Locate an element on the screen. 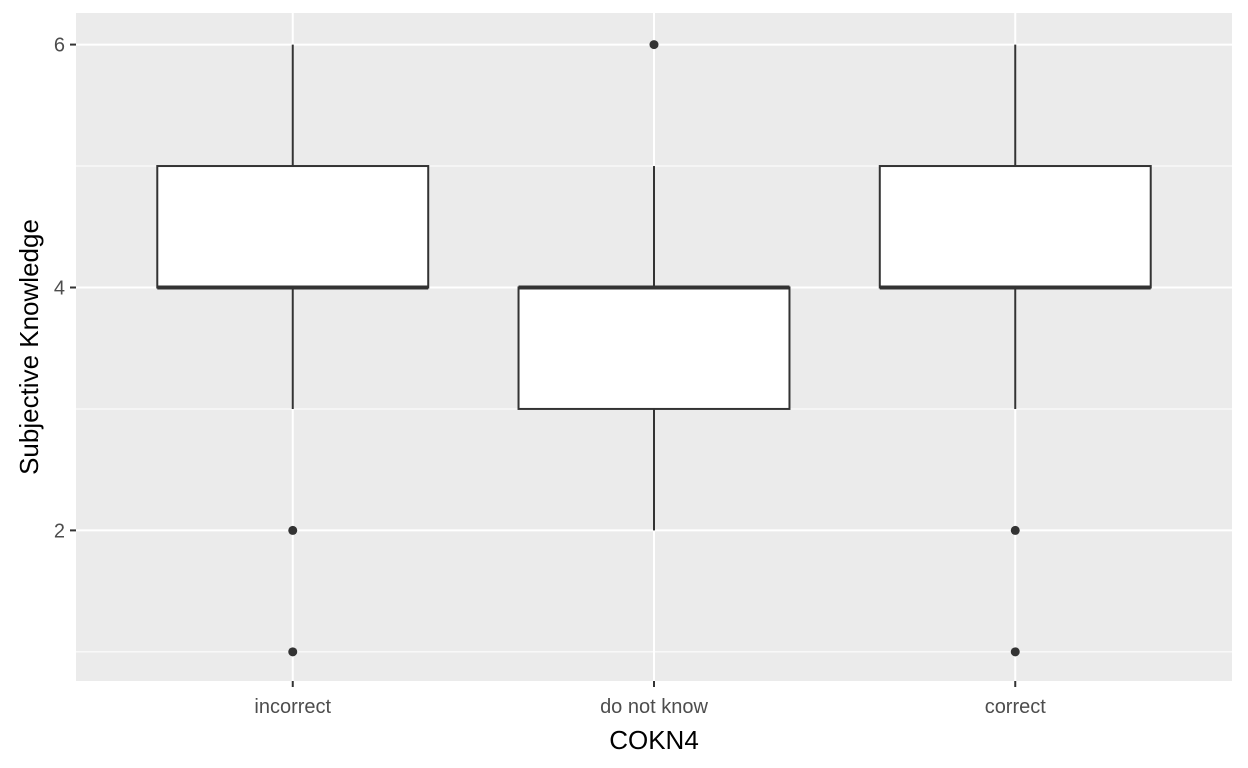 The width and height of the screenshot is (1248, 768). y-tick-label: 4 is located at coordinates (59, 288).